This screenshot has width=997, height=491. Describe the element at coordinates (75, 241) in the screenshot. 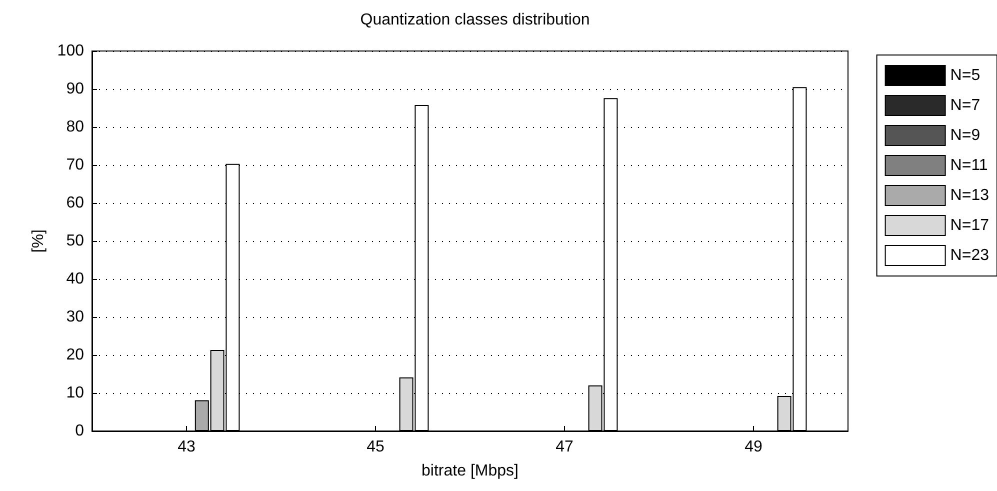

I see `y-tick-label: 50` at that location.